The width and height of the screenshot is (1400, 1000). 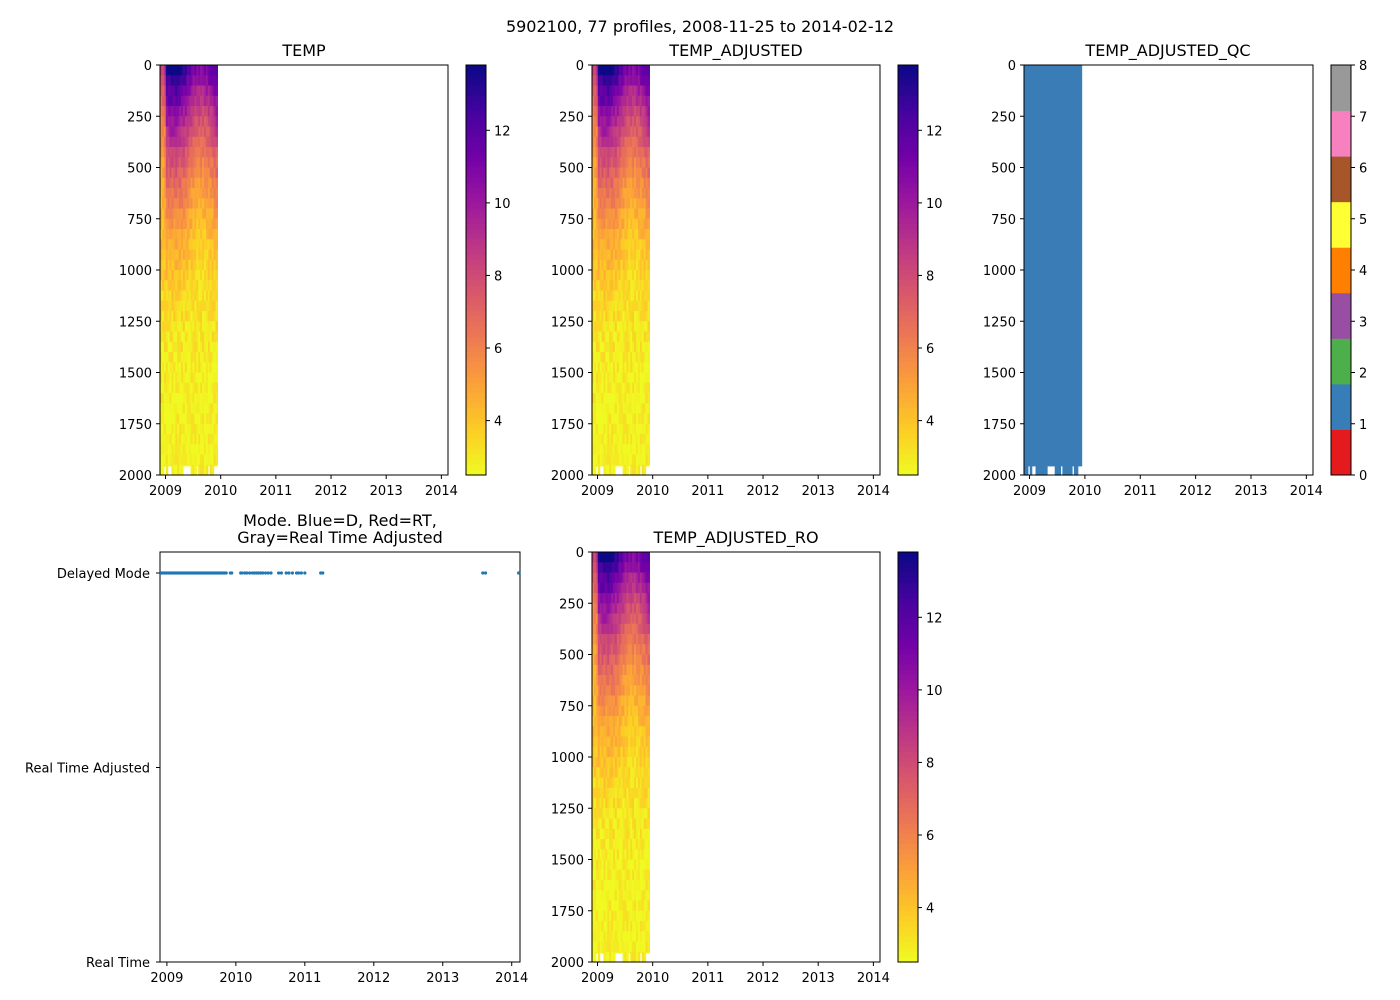 What do you see at coordinates (386, 491) in the screenshot?
I see `x-tick-label: 2013` at bounding box center [386, 491].